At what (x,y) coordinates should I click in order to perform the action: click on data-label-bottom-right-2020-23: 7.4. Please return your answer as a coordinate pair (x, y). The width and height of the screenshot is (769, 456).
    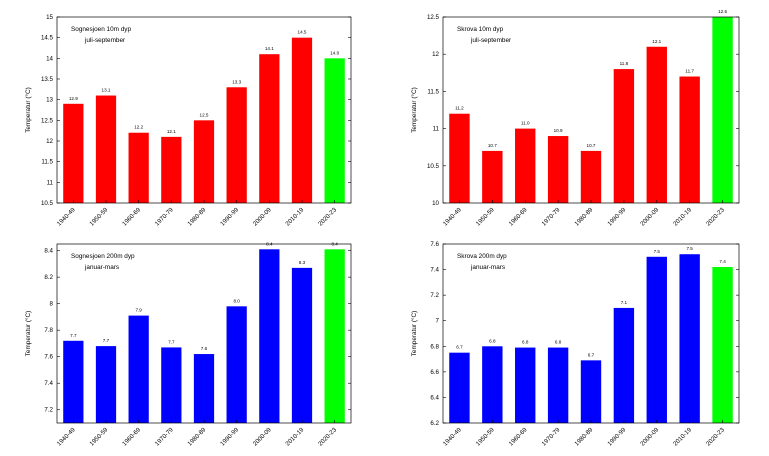
    Looking at the image, I should click on (722, 261).